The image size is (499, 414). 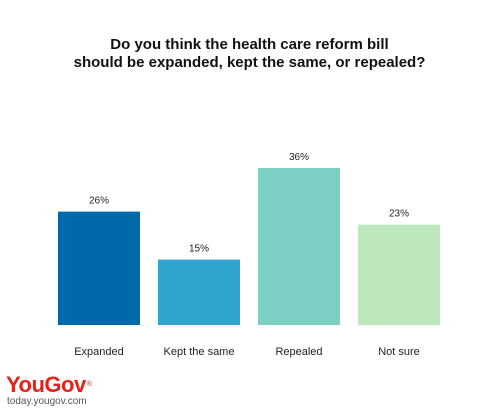 I want to click on category-label: Repealed, so click(x=298, y=352).